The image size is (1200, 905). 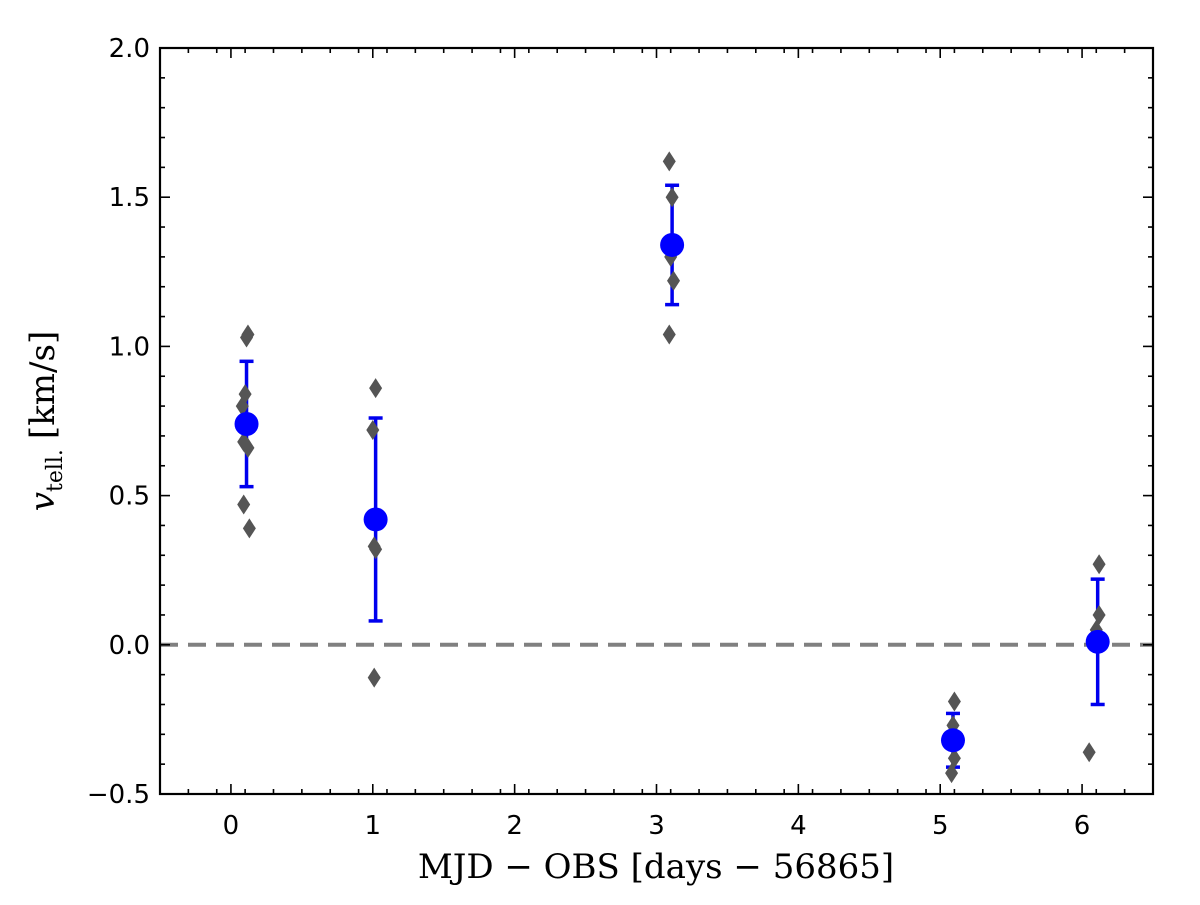 I want to click on x-tick-label: 3, so click(x=656, y=826).